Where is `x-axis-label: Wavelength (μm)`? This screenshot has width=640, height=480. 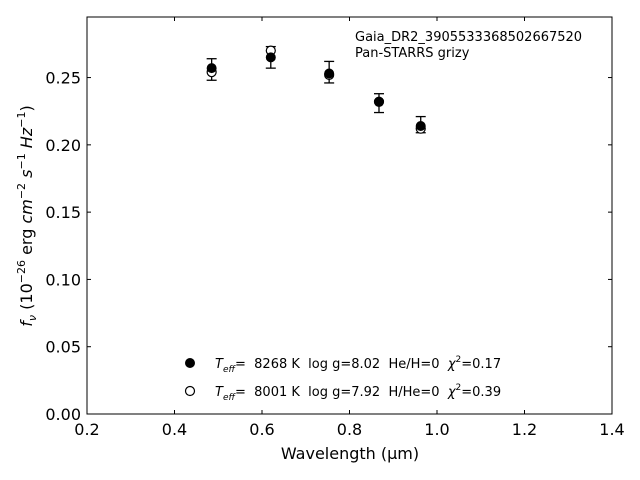 x-axis-label: Wavelength (μm) is located at coordinates (350, 453).